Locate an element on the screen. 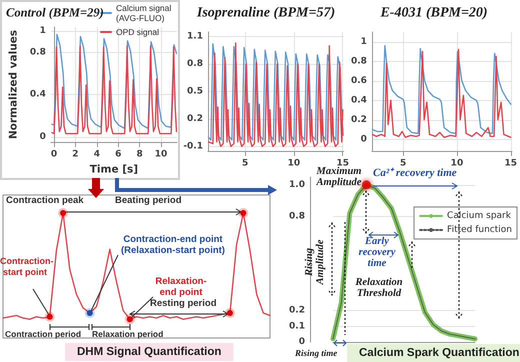 This screenshot has height=362, width=520. y-axis-title: Normalized values is located at coordinates (14, 85).